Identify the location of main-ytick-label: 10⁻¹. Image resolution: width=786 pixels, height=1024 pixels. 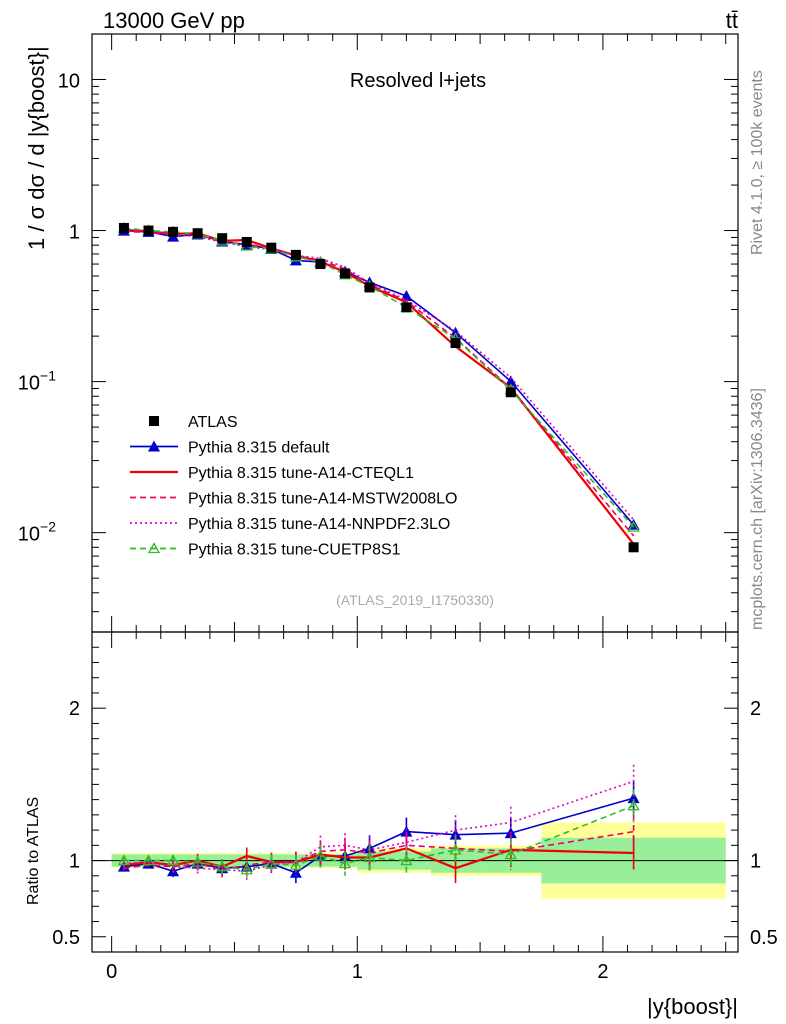
(37, 381).